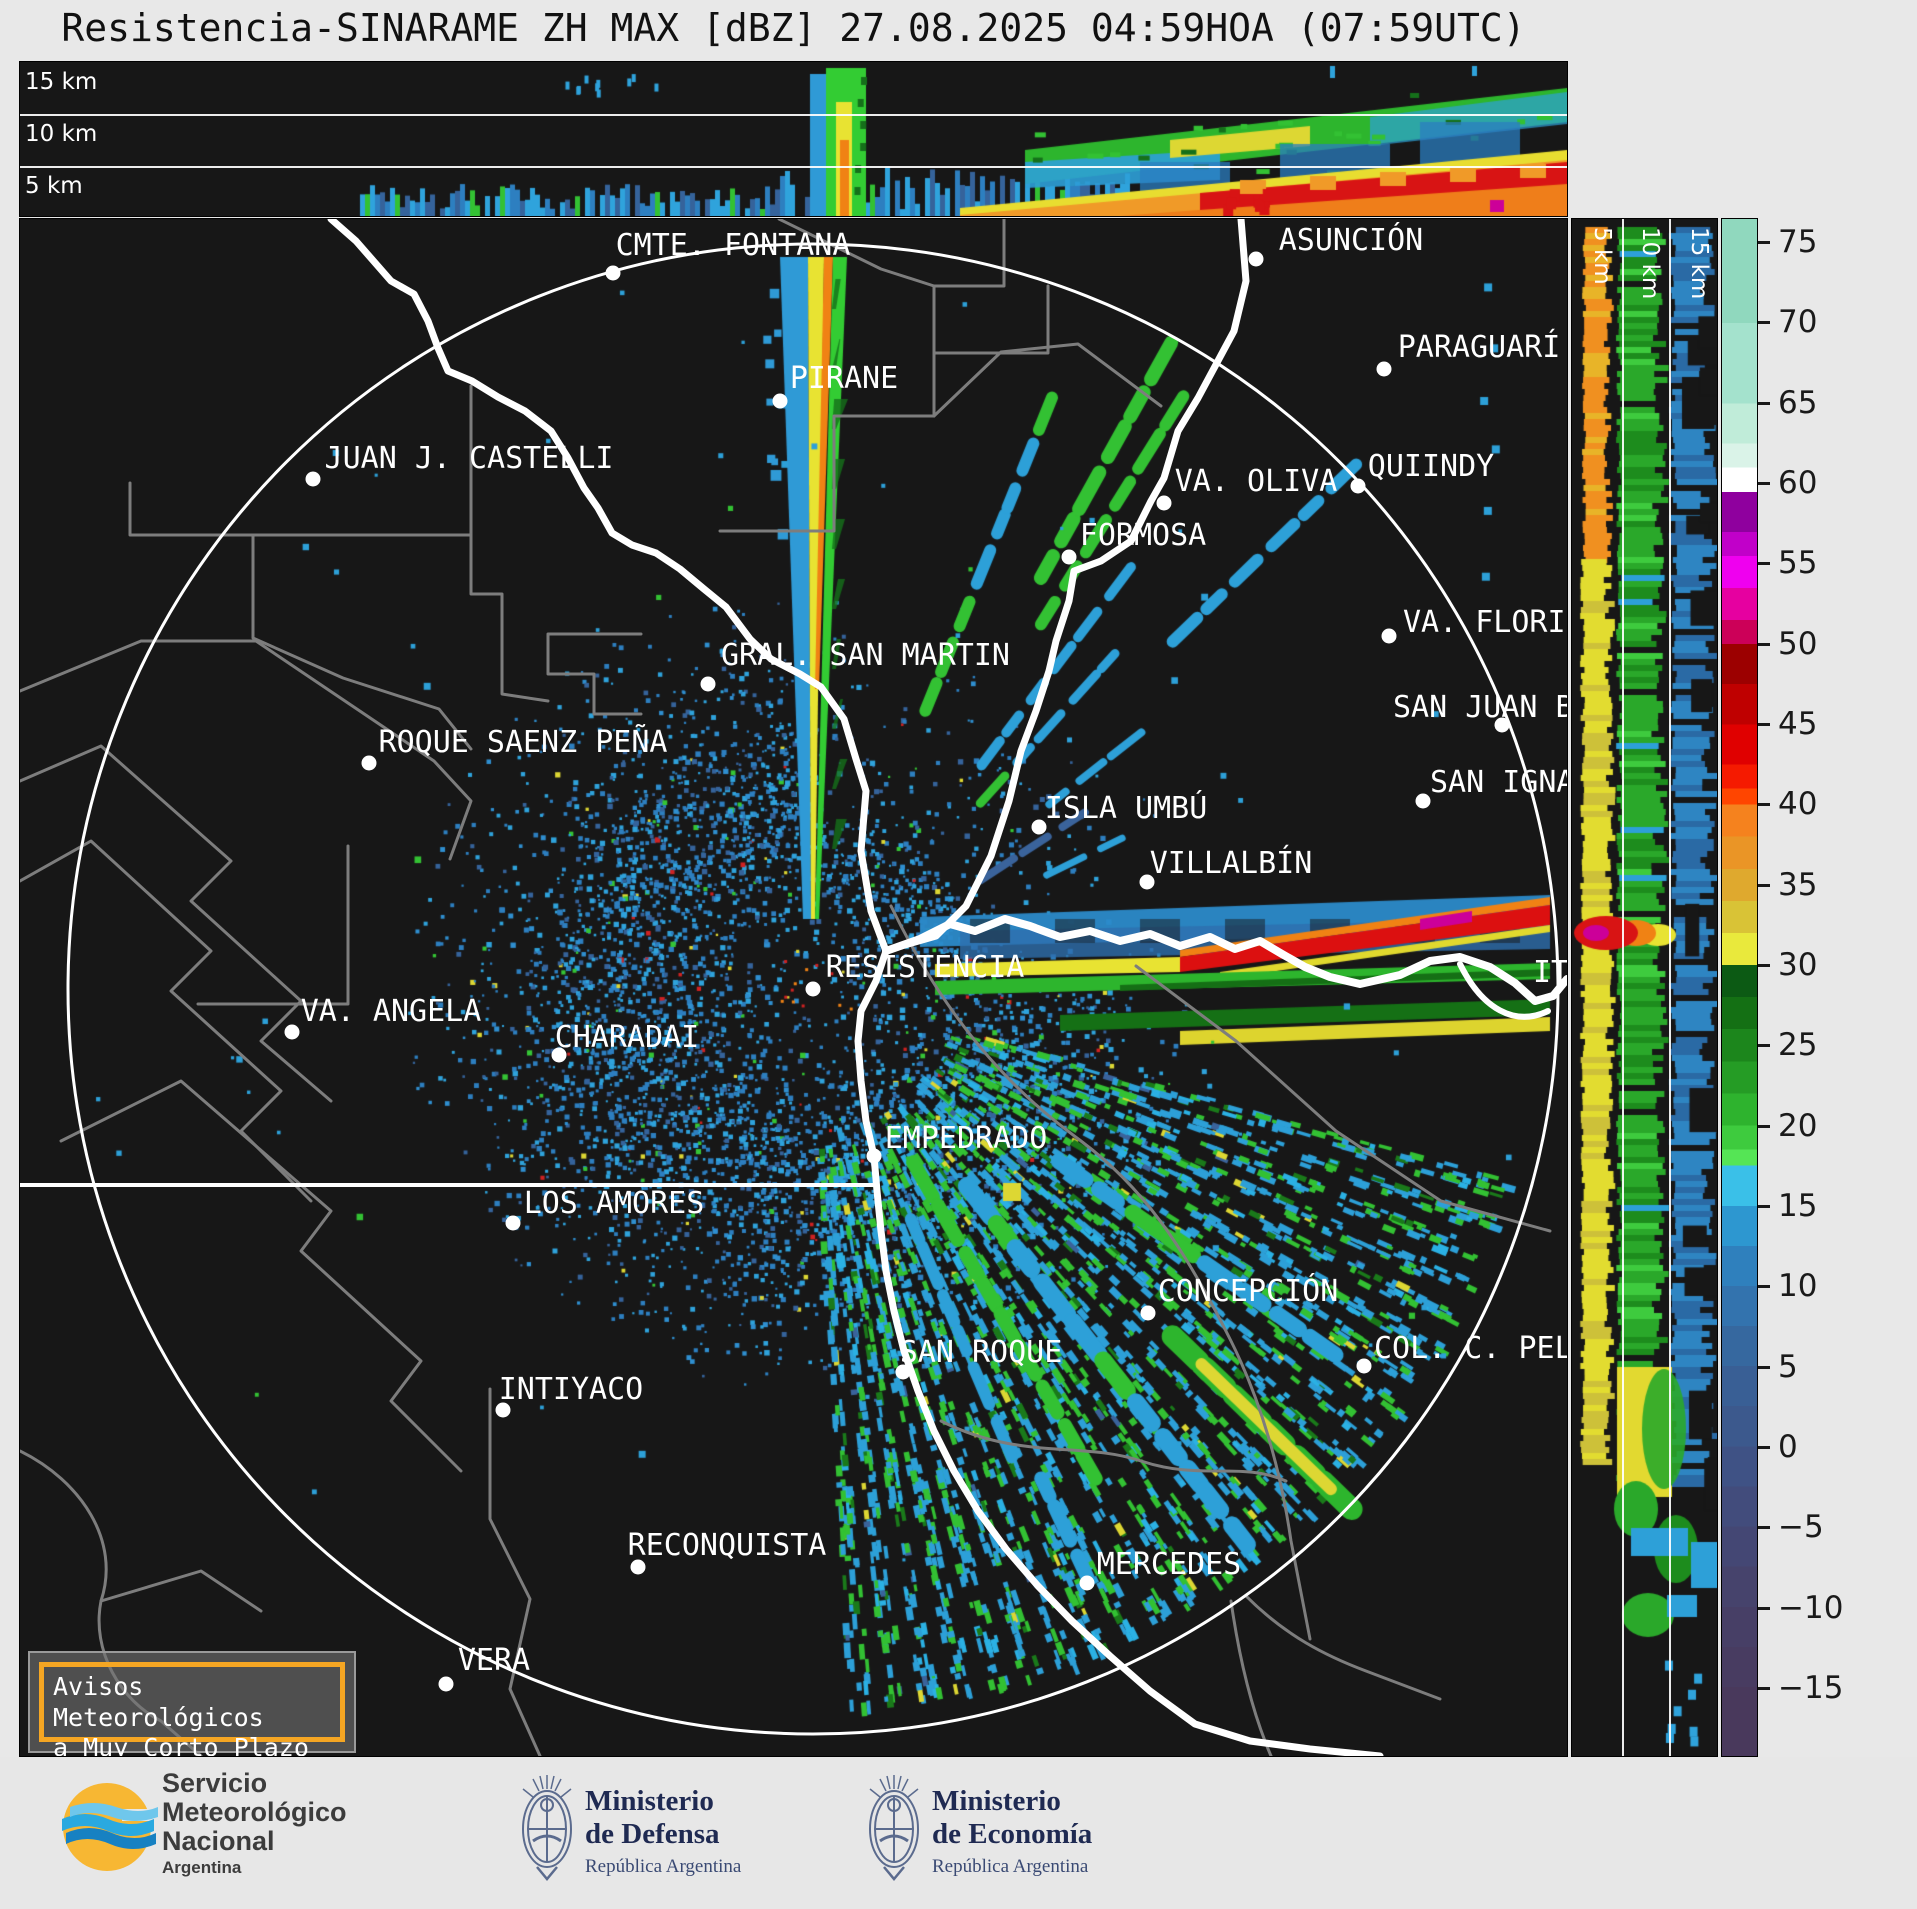 Image resolution: width=1917 pixels, height=1909 pixels. Describe the element at coordinates (1126, 808) in the screenshot. I see `city-label: ISLA UMBÚ` at that location.